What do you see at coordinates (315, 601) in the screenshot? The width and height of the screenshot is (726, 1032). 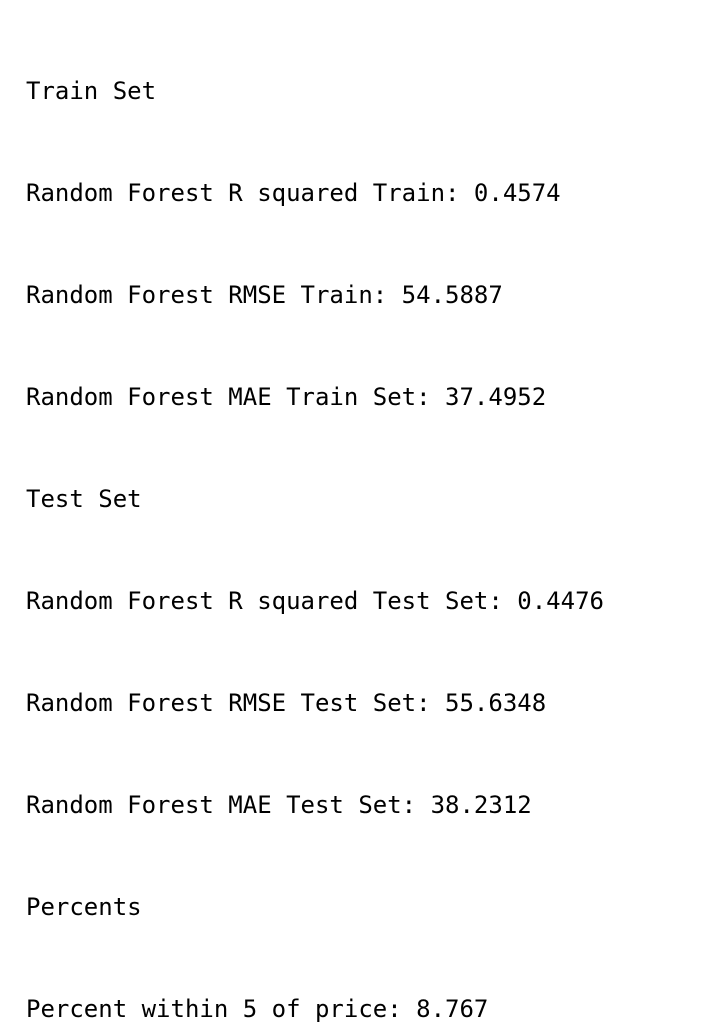 I see `rf-r-squared-test: Random Forest R squared Test Set: 0.4476` at bounding box center [315, 601].